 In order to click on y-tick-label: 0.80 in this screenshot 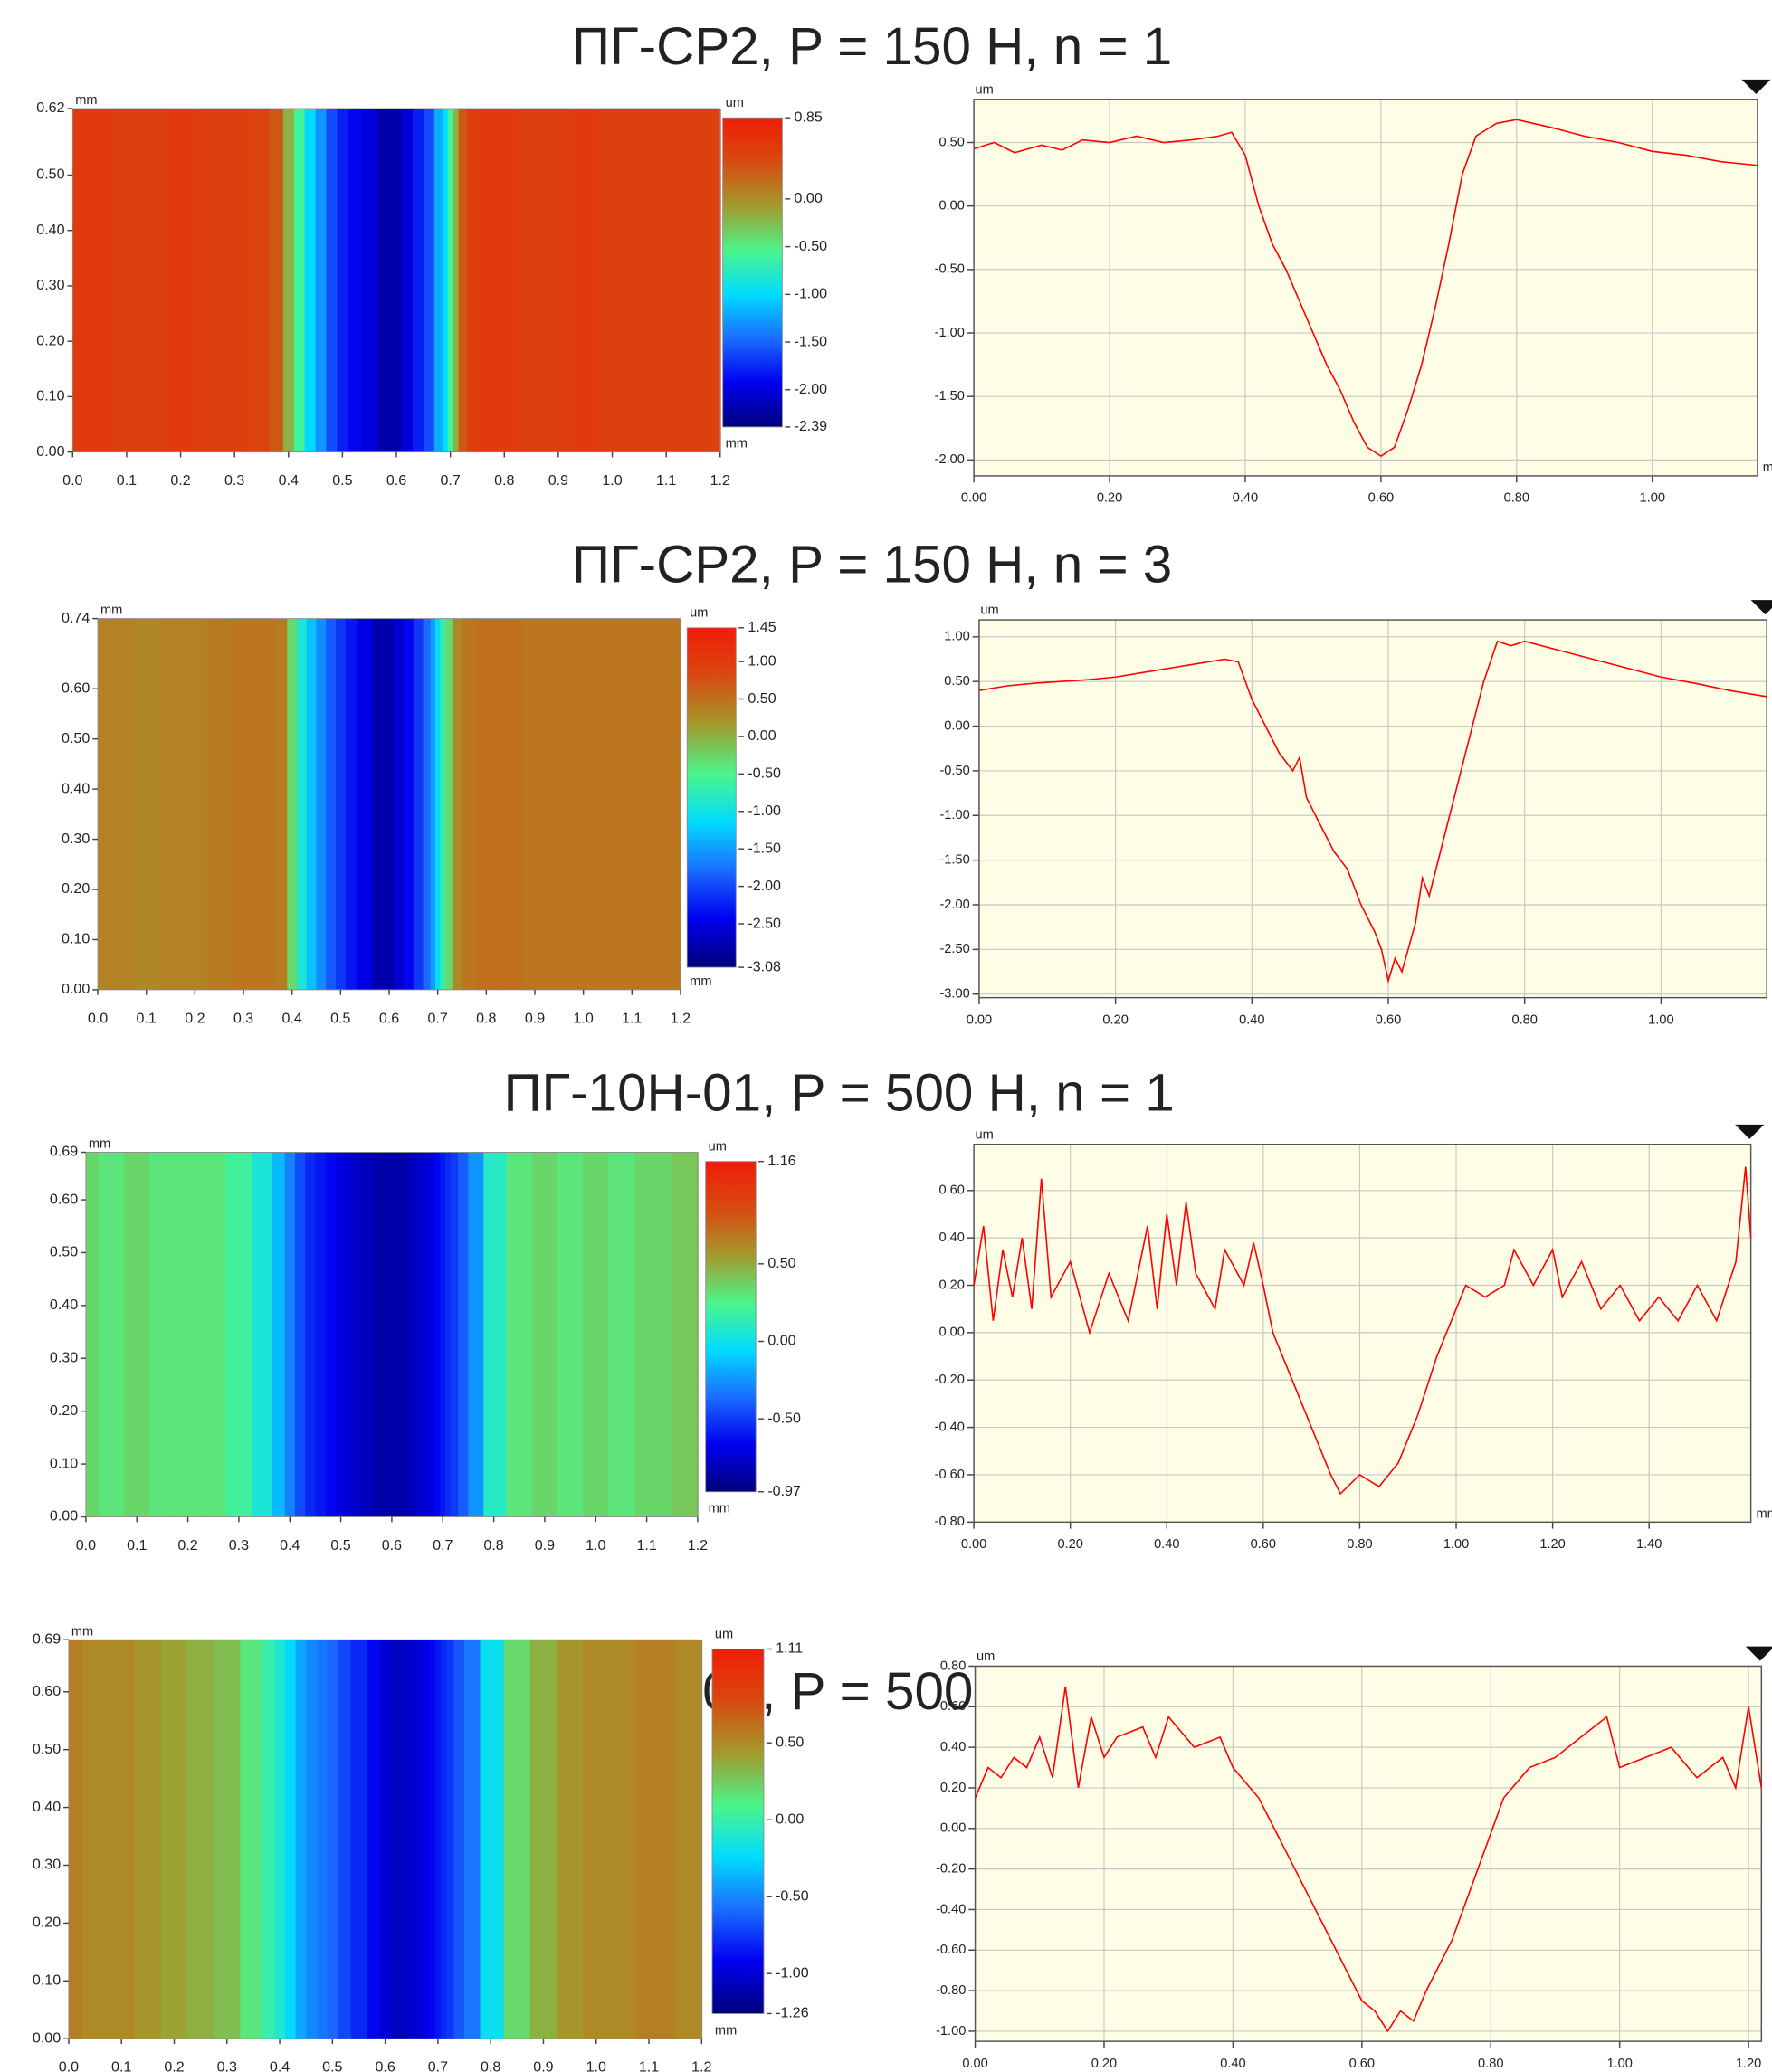, I will do `click(953, 1666)`.